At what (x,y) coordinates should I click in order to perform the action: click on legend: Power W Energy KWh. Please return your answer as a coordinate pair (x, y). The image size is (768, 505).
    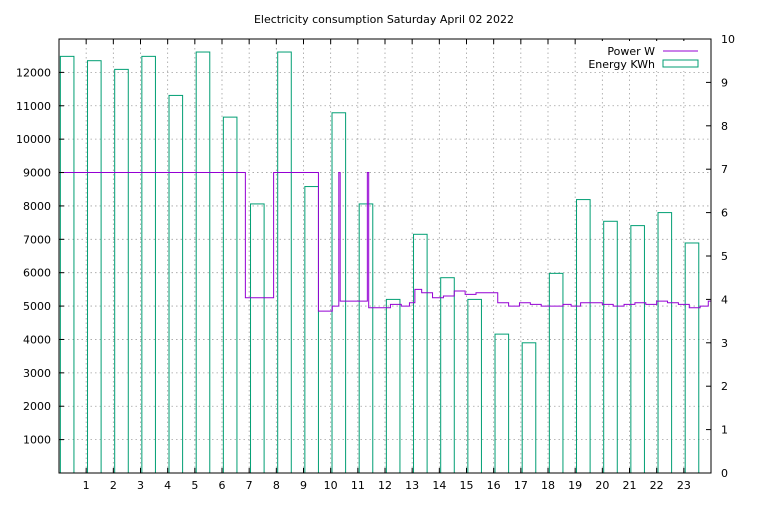
    Looking at the image, I should click on (645, 56).